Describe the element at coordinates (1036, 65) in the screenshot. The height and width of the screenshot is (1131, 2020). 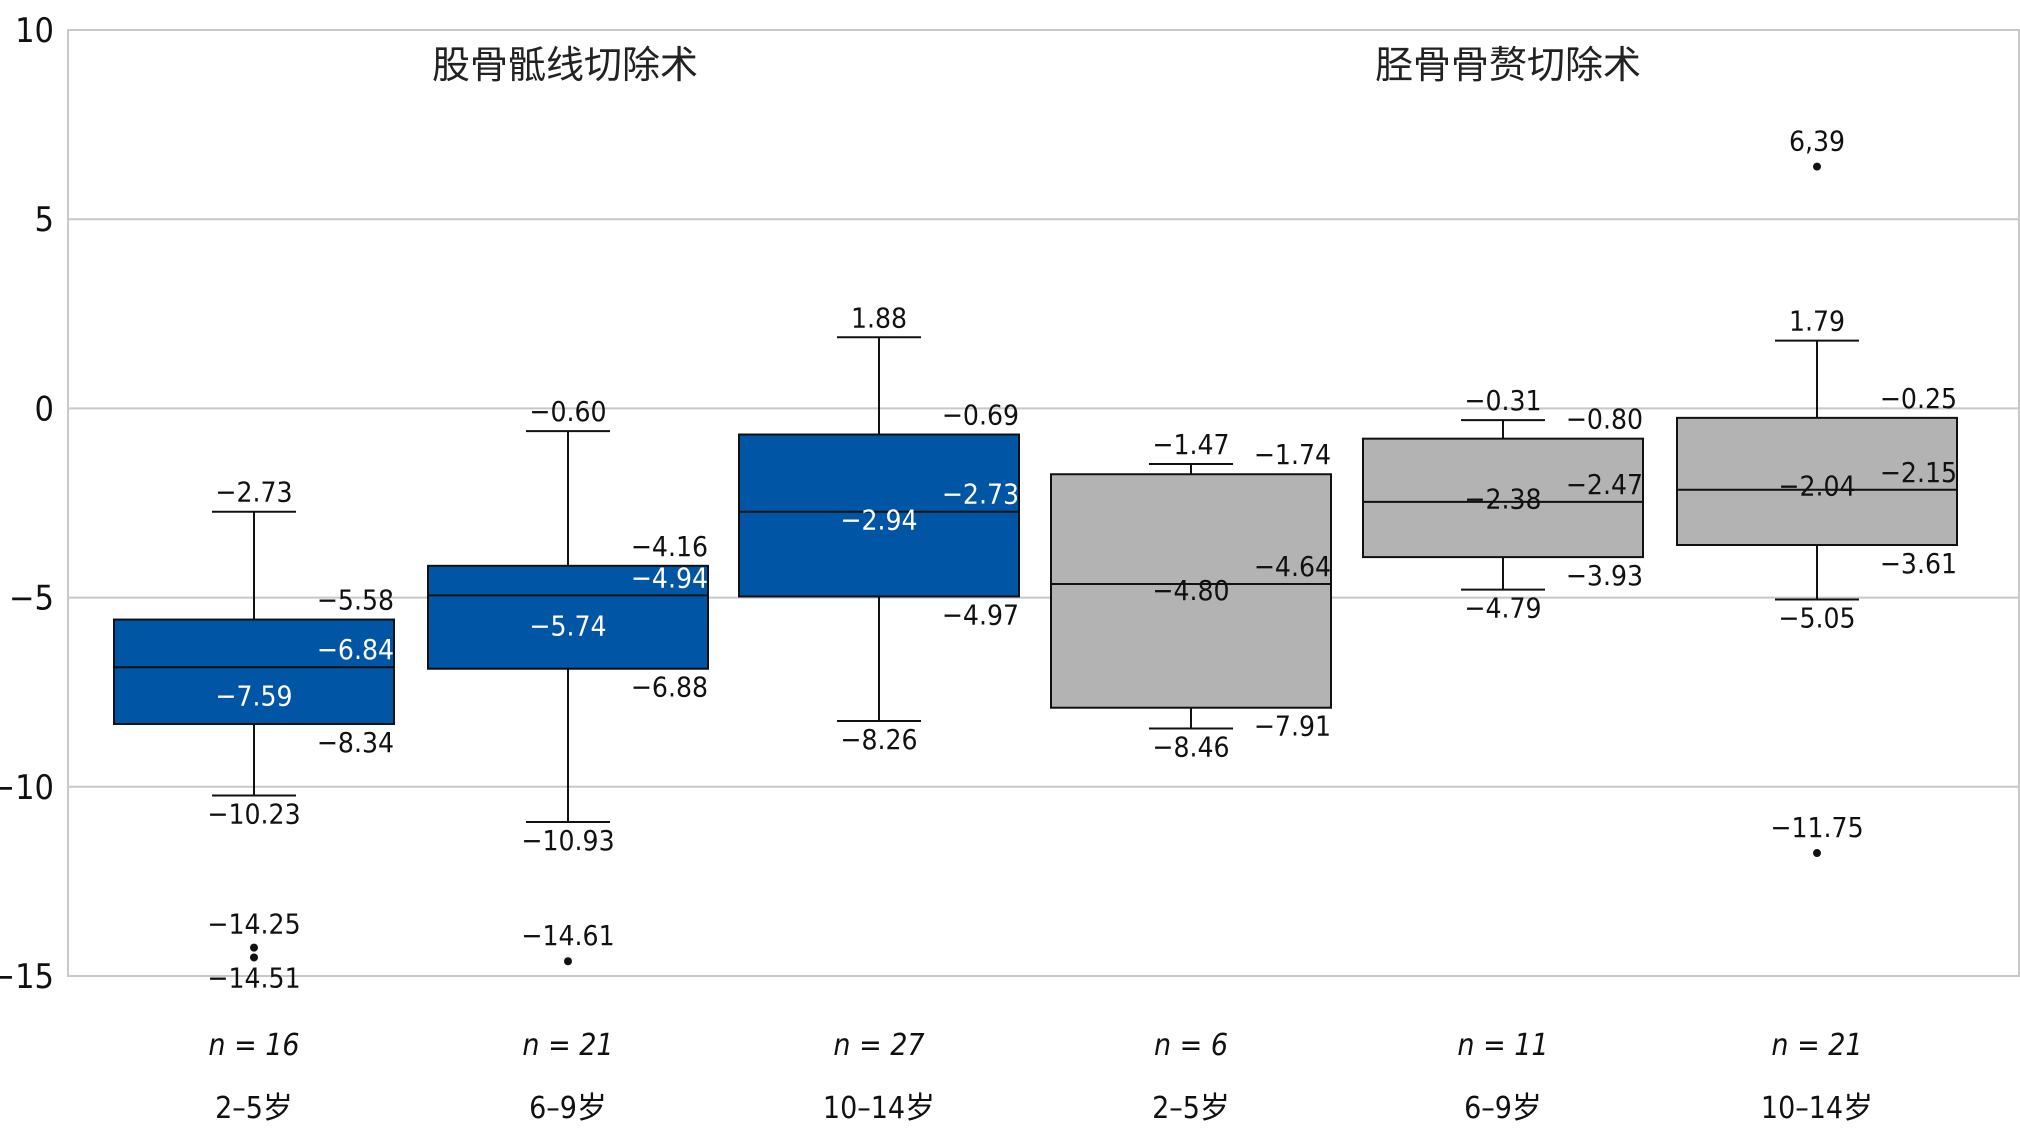
I see `group-titles: 股骨骶线切除术 胫骨骨赘切除术` at that location.